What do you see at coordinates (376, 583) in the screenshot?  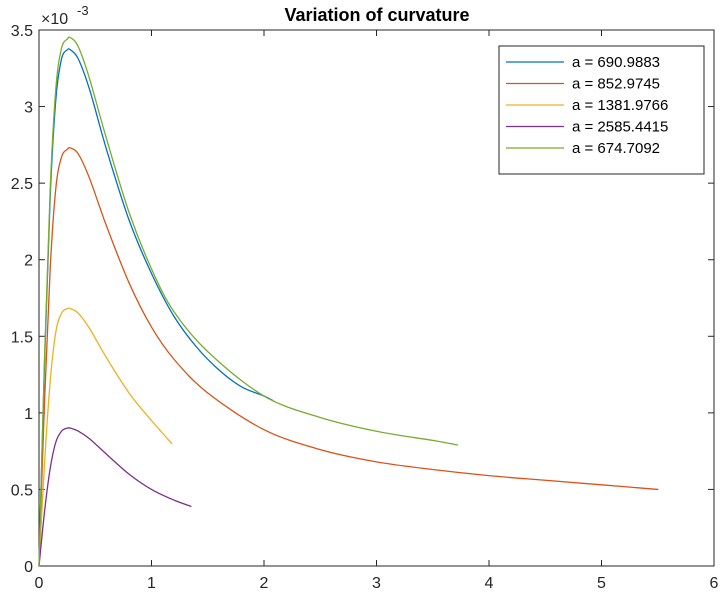 I see `x-tick-label: 3` at bounding box center [376, 583].